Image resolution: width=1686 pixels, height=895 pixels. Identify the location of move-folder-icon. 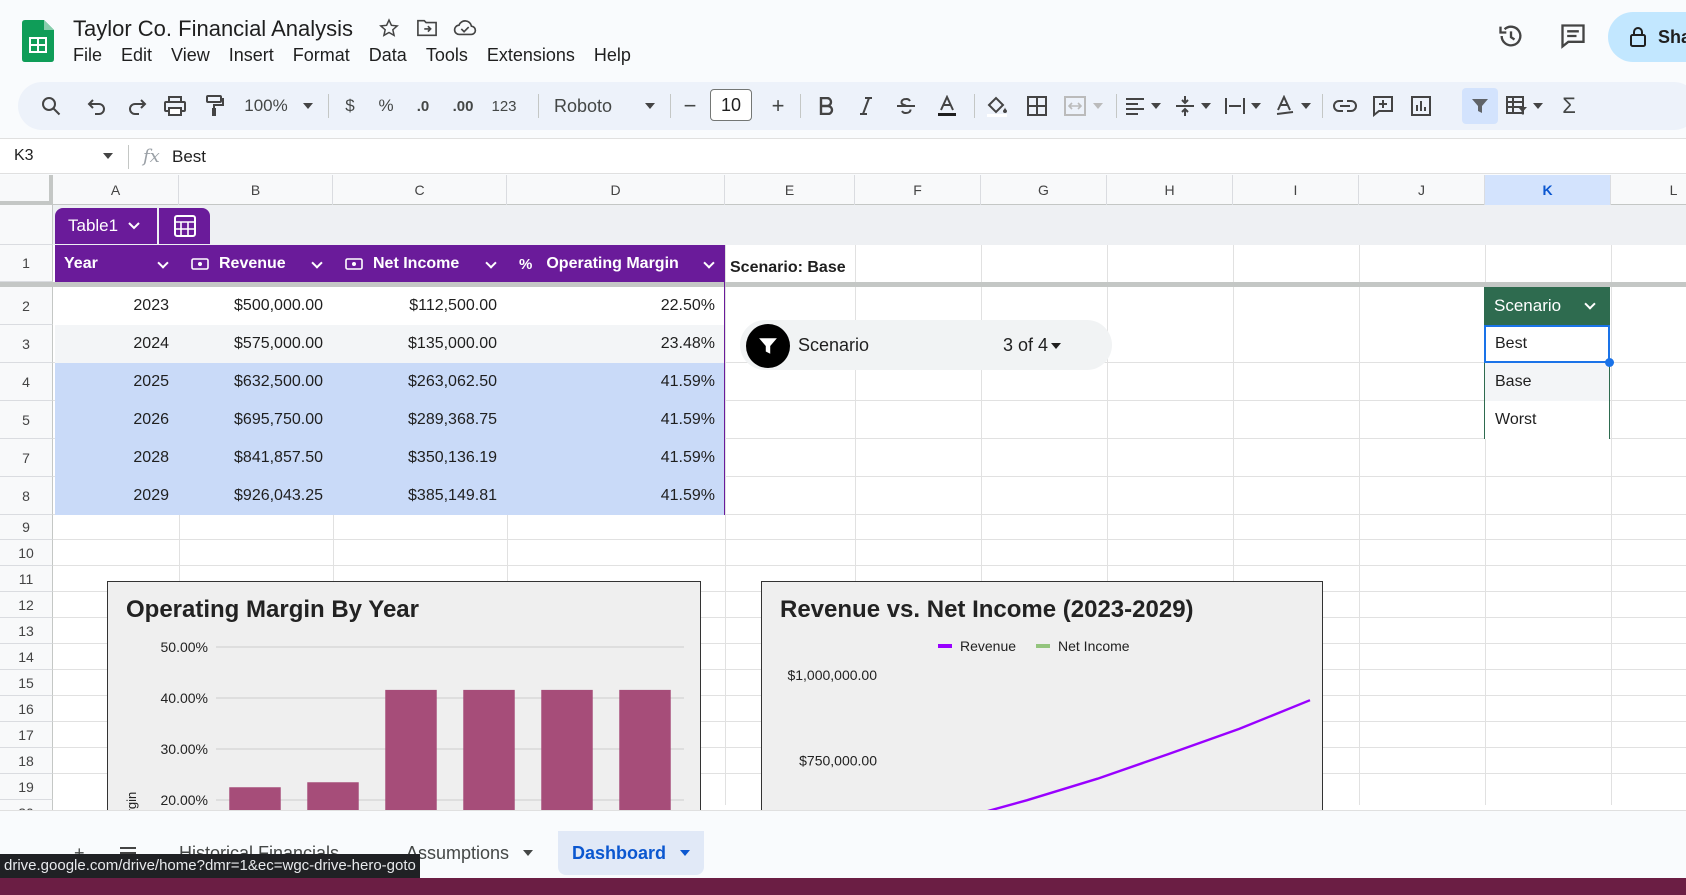
(427, 28).